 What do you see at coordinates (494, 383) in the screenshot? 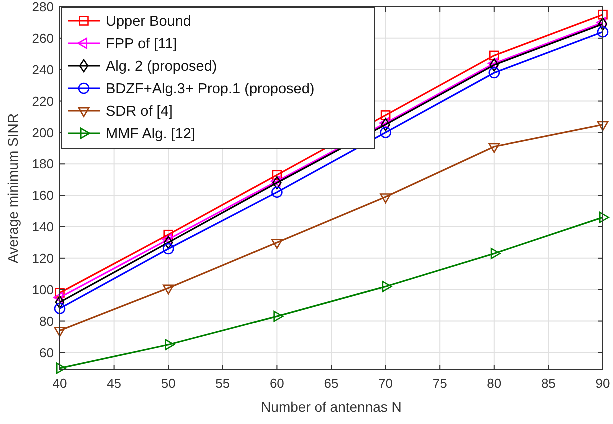
I see `x-tick-label: 80` at bounding box center [494, 383].